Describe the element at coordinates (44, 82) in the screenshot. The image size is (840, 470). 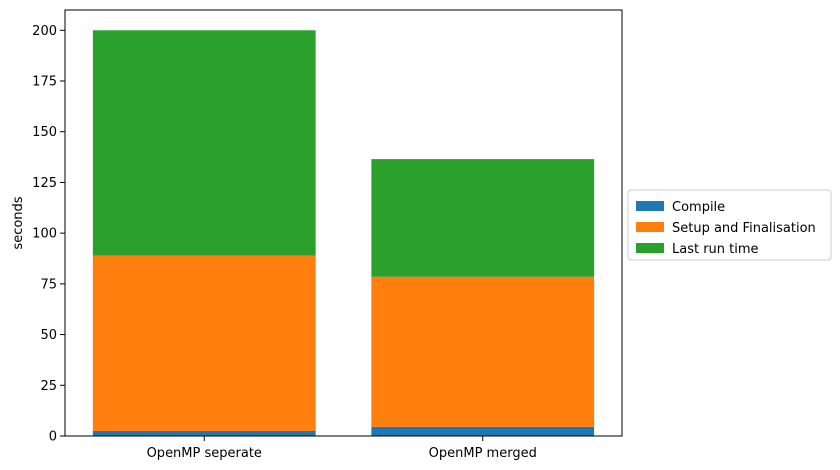
I see `y-tick-label: 175` at that location.